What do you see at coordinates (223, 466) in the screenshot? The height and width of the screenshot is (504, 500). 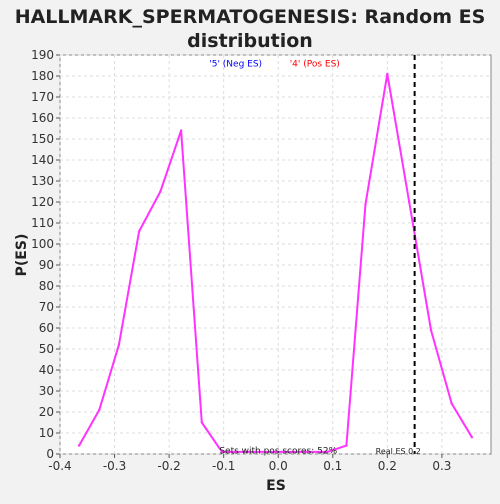 I see `x-tick-label: -0.1` at bounding box center [223, 466].